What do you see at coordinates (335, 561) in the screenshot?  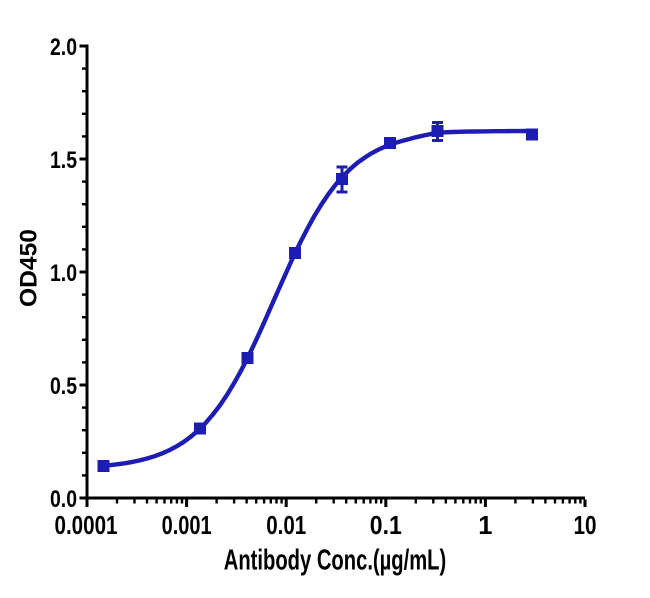 I see `svg-text: Antibody Conc.(µg/mL)` at bounding box center [335, 561].